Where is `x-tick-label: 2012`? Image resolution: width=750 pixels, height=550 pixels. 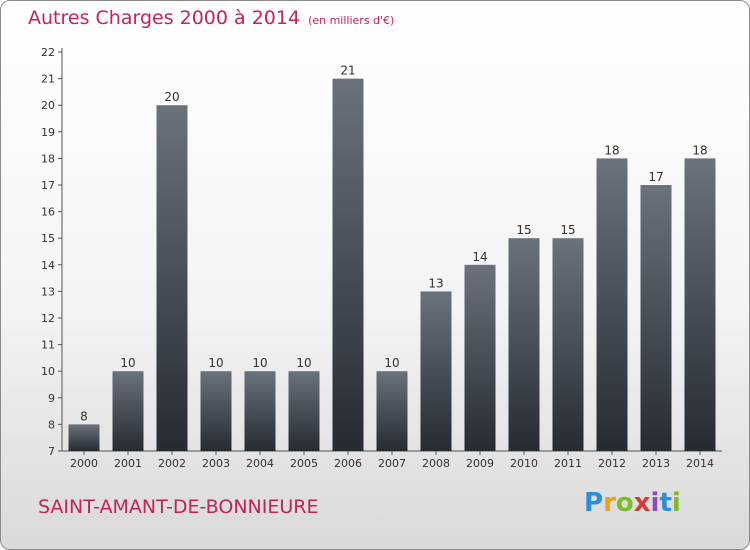 x-tick-label: 2012 is located at coordinates (612, 463).